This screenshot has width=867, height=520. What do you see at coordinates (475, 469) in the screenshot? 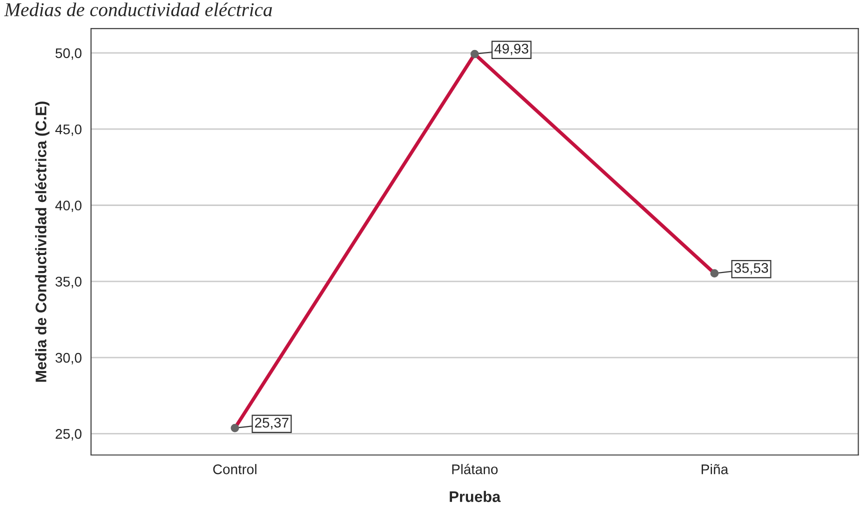
I see `x-tick-label: Plátano` at bounding box center [475, 469].